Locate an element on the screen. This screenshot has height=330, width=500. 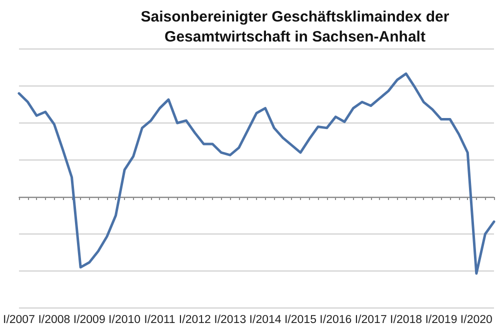
x-tick-label: I/2016 is located at coordinates (336, 320).